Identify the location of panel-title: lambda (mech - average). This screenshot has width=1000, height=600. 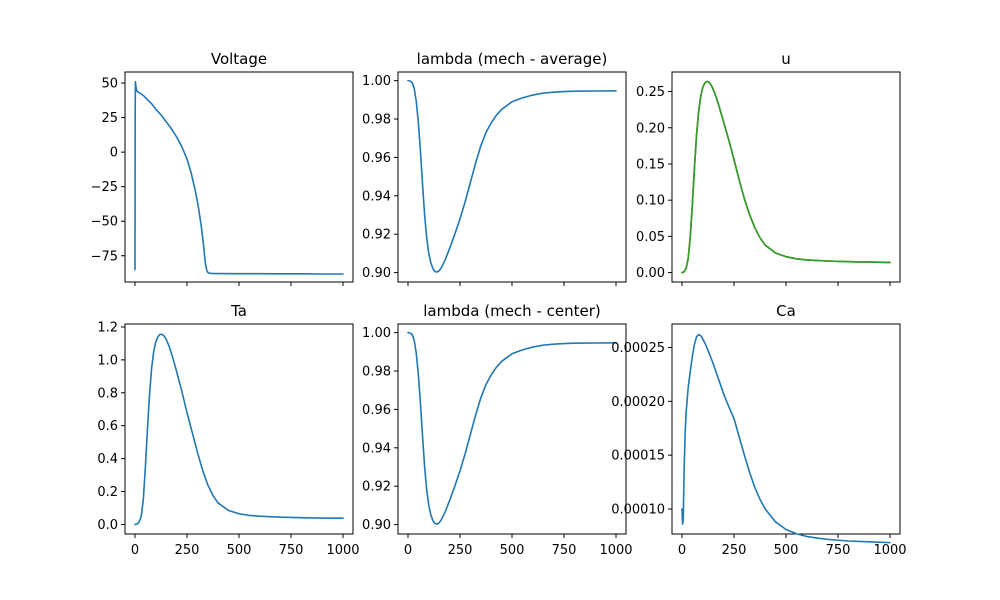
(512, 59).